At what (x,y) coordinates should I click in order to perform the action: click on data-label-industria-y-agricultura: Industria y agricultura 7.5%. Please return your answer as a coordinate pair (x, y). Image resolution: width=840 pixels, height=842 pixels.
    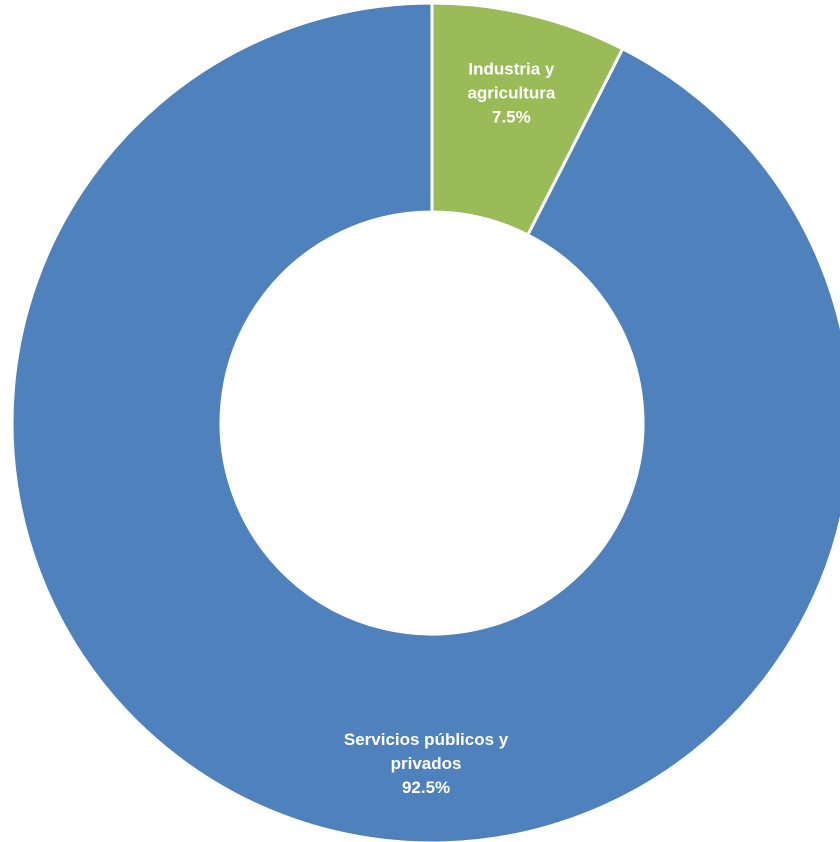
    Looking at the image, I should click on (511, 92).